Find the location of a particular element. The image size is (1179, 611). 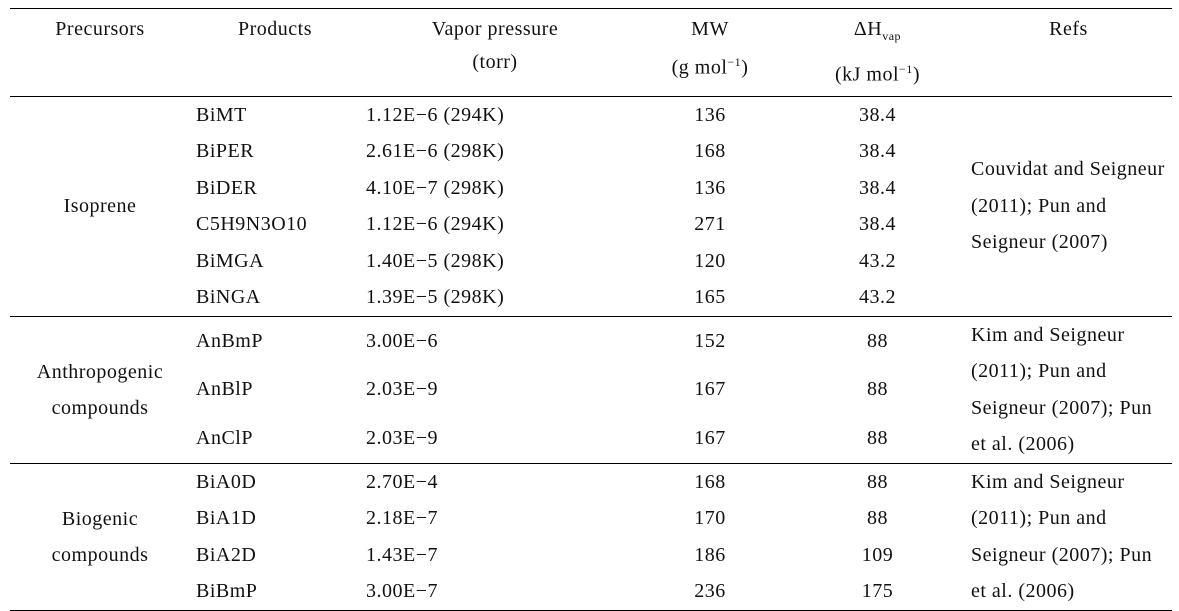

table-cell: BiMGA is located at coordinates (230, 260).